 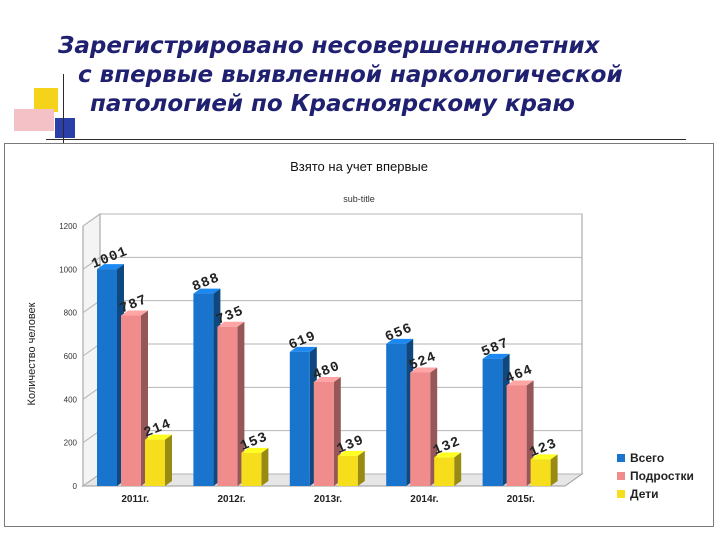 I want to click on chart-subtitle: sub-title, so click(x=359, y=199).